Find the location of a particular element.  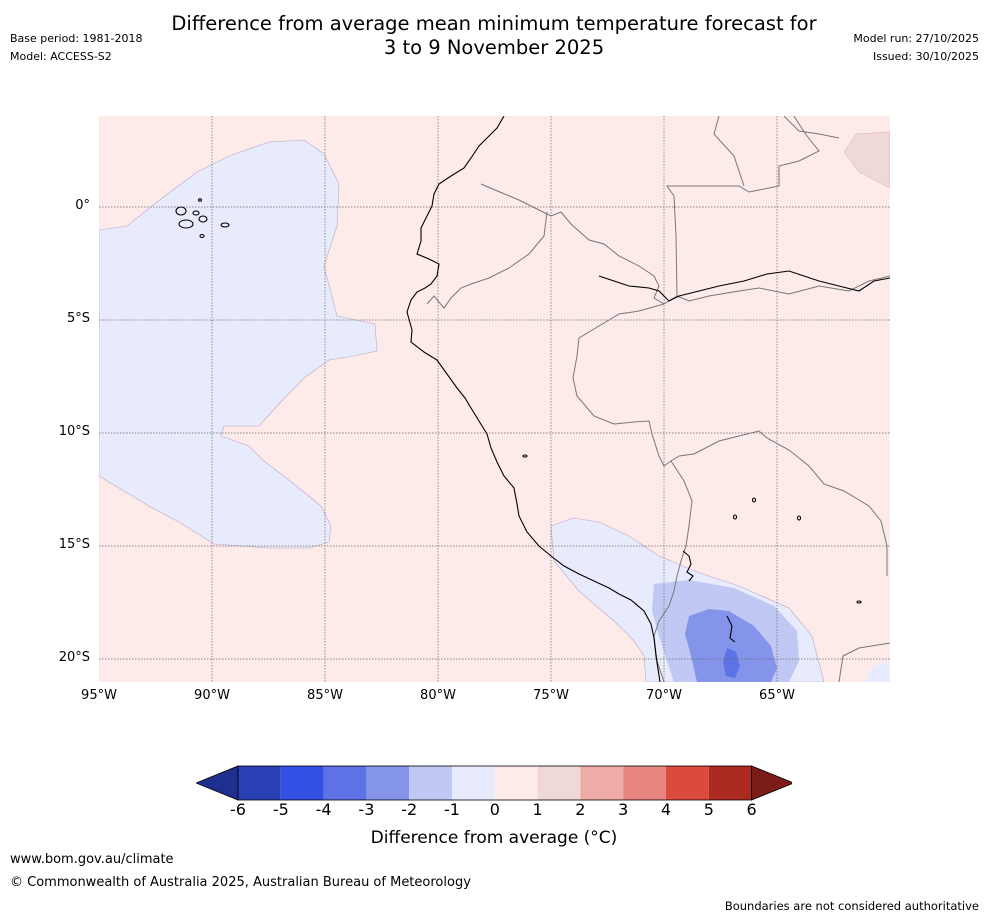

region-pacific-cool is located at coordinates (238, 344).